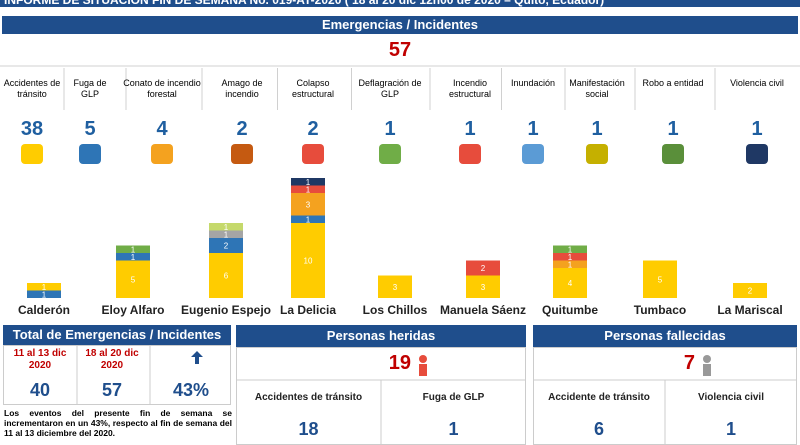  I want to click on item-label: Accidente de tránsito, so click(599, 397).